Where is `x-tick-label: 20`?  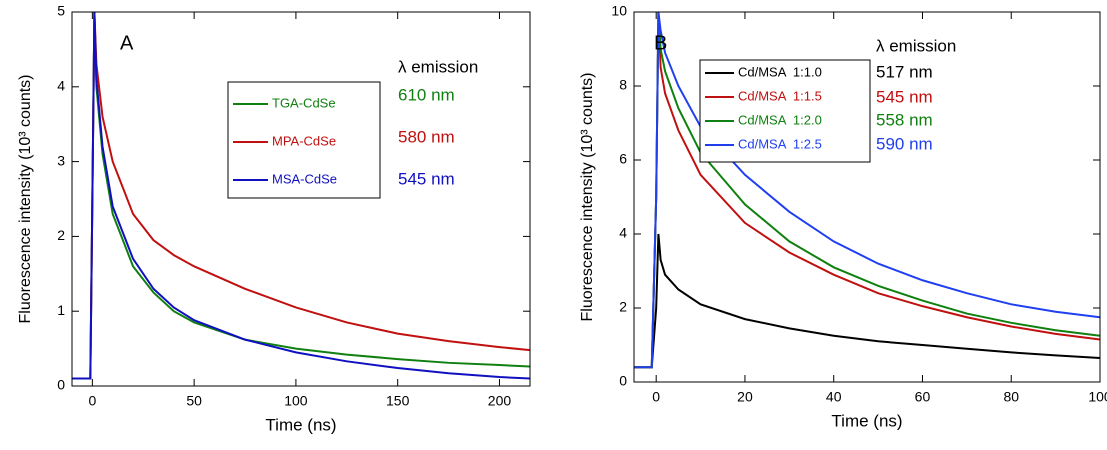 x-tick-label: 20 is located at coordinates (745, 397).